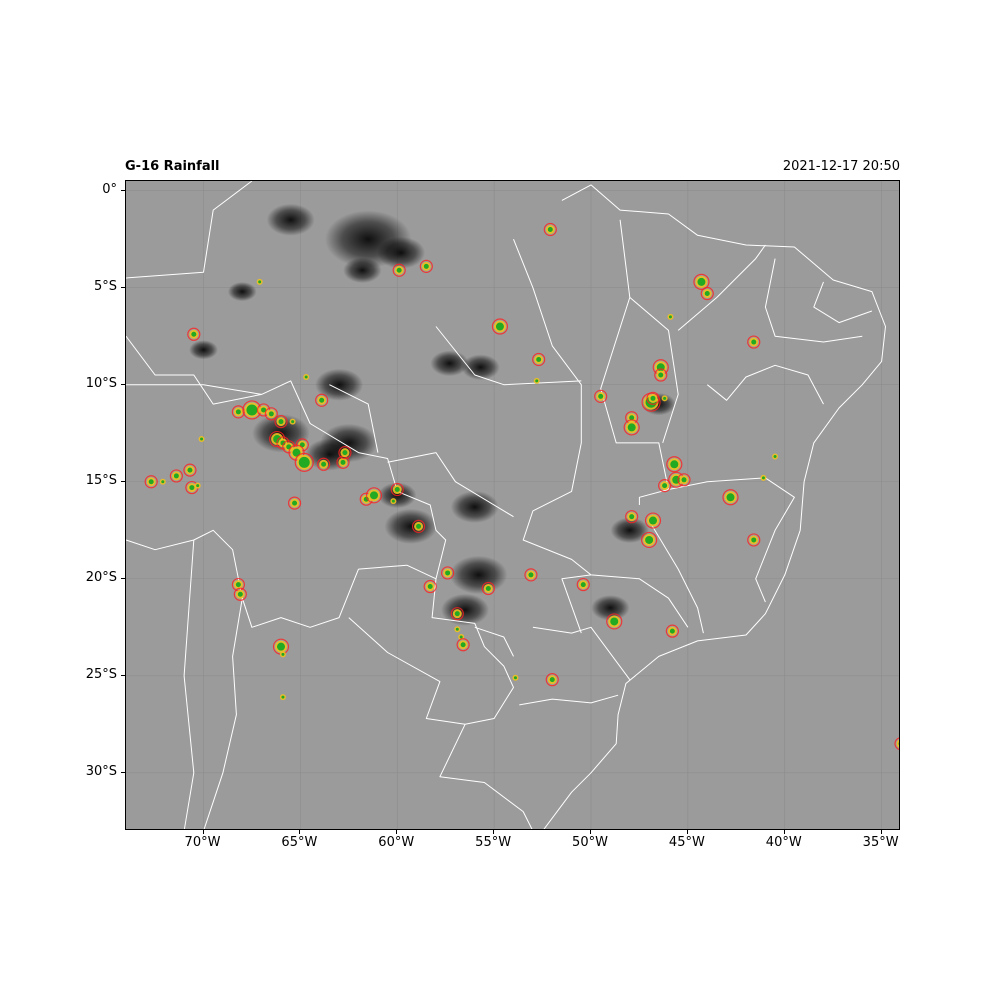 This screenshot has width=1000, height=1000. What do you see at coordinates (105, 286) in the screenshot?
I see `y-tick-label-1: 5°S` at bounding box center [105, 286].